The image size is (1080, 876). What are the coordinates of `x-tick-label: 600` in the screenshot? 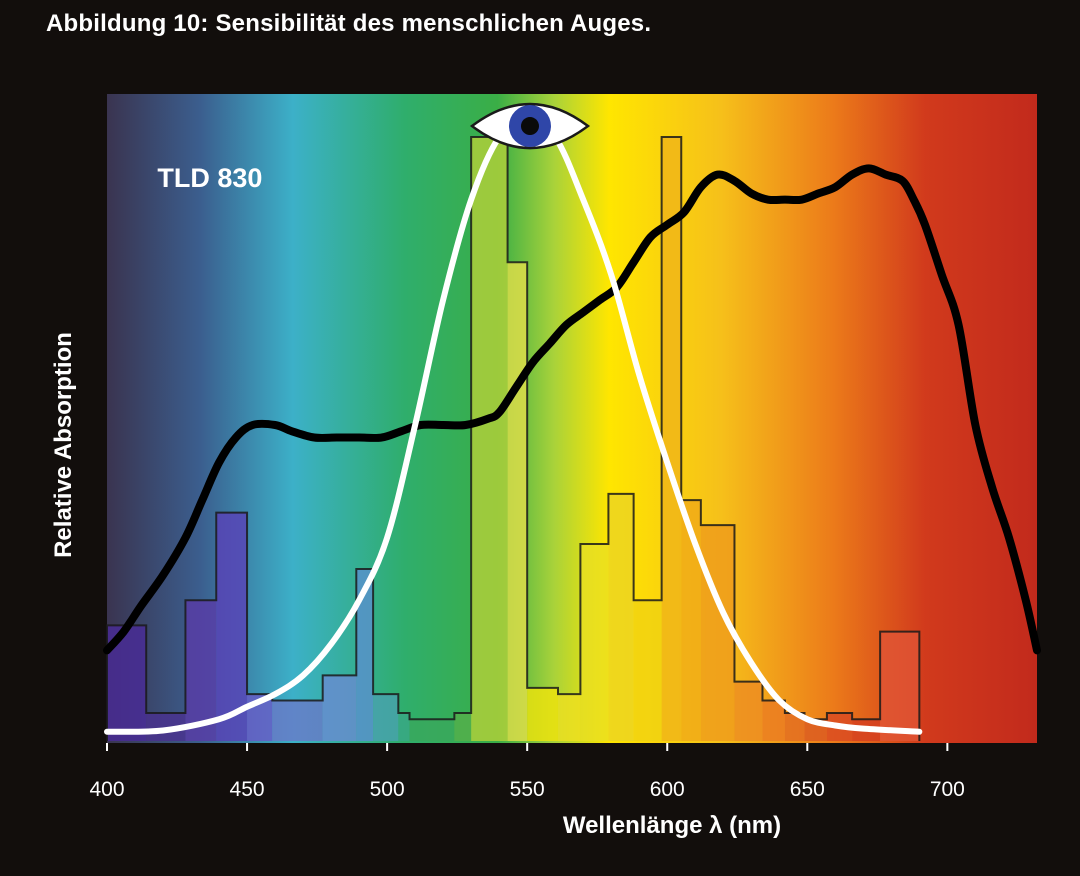 It's located at (667, 789).